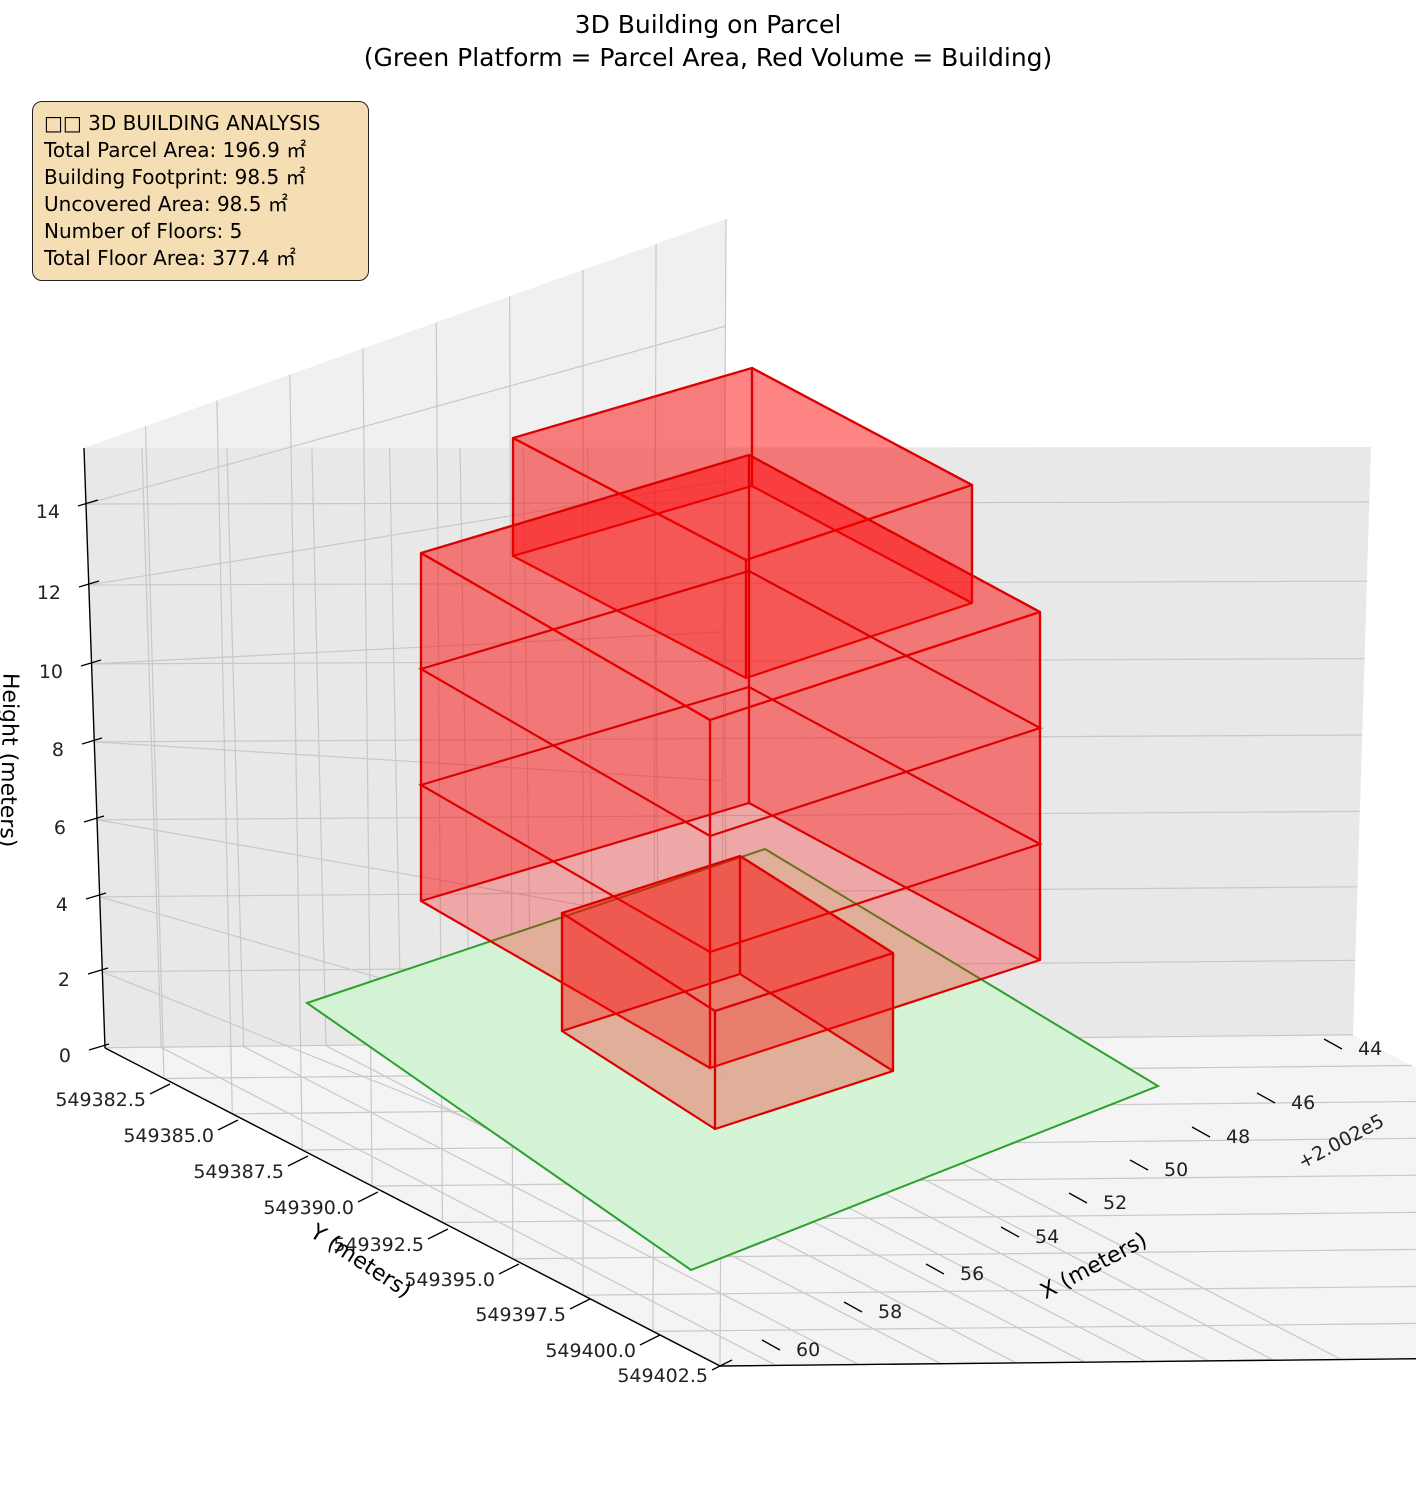  I want to click on z-tick-label: 8, so click(58, 750).